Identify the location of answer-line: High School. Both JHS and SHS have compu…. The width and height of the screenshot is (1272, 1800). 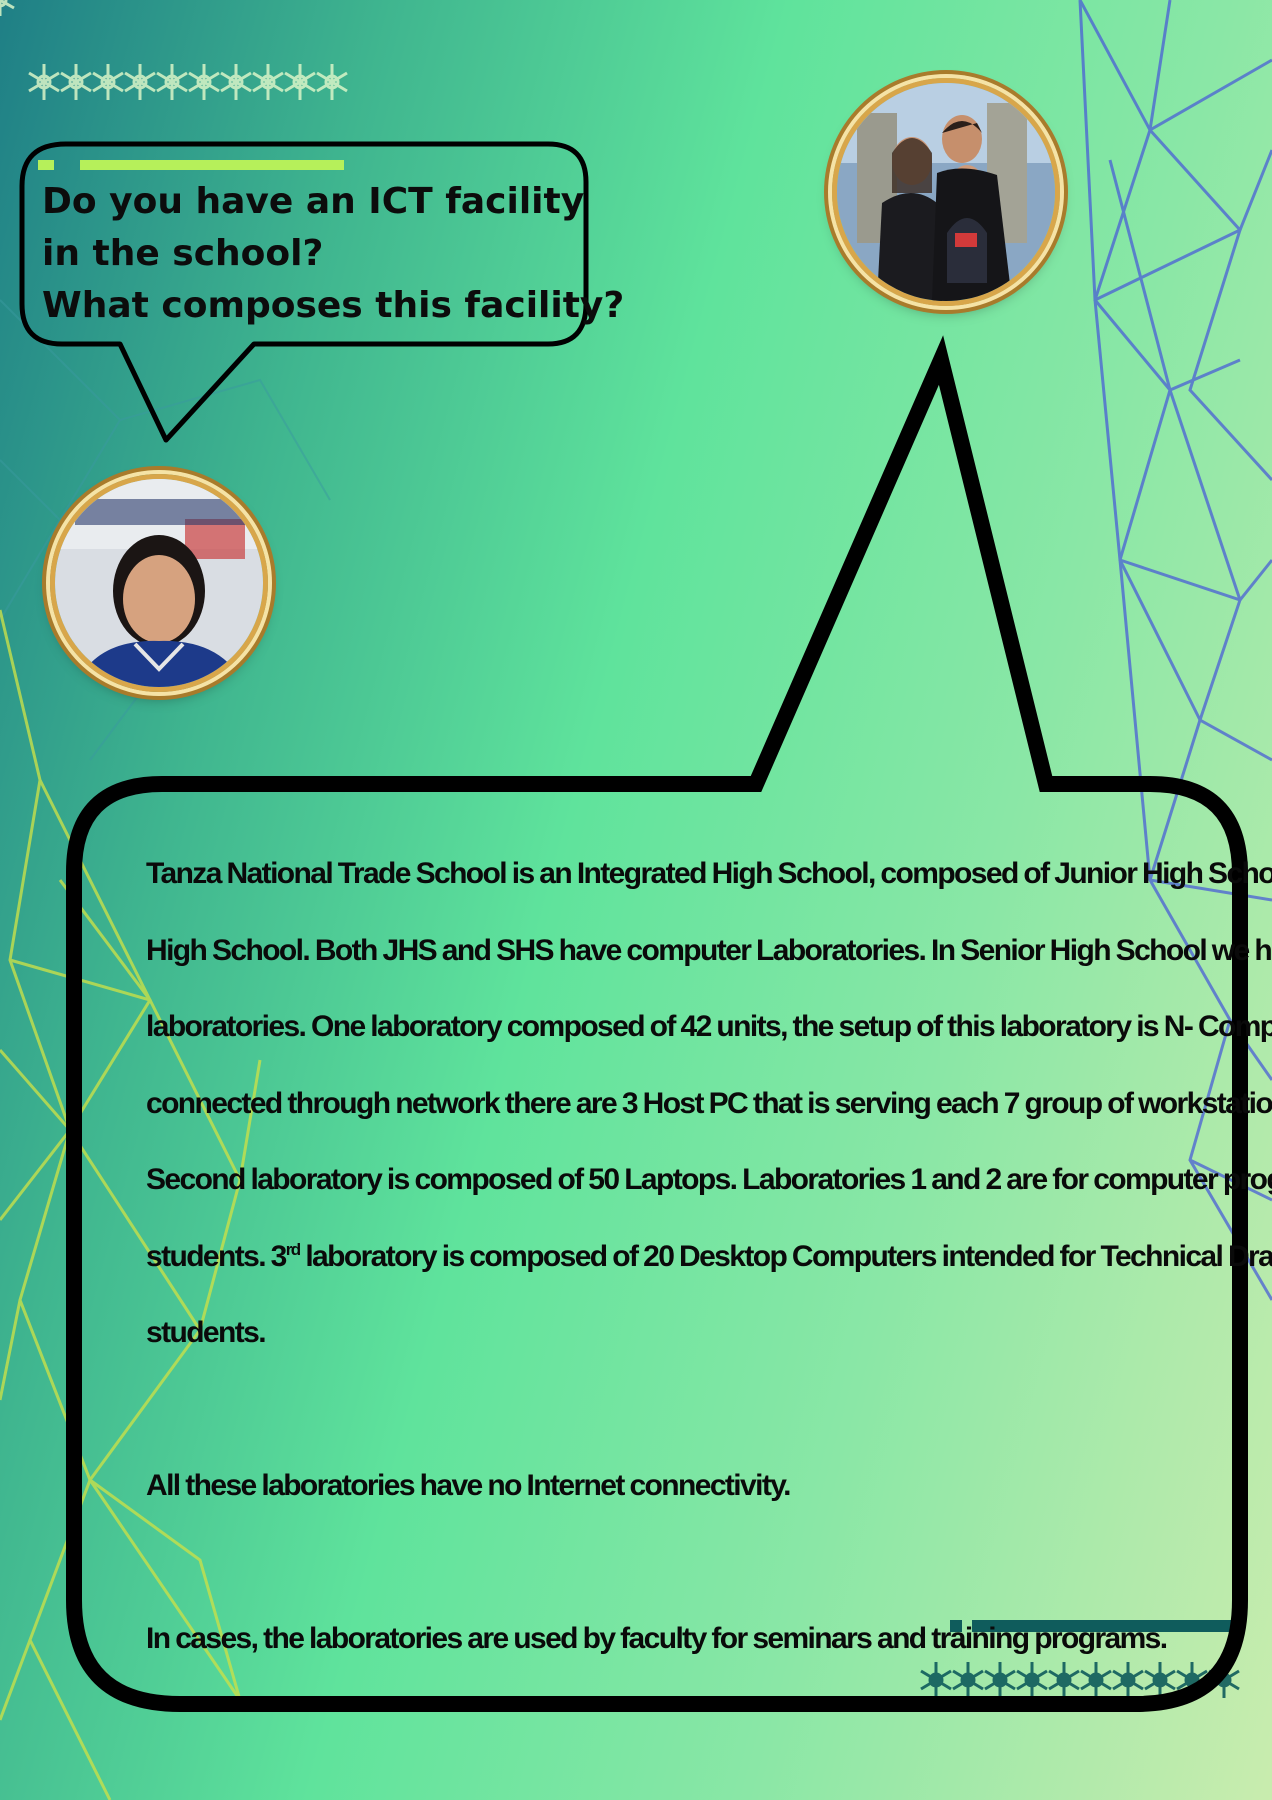
(709, 950).